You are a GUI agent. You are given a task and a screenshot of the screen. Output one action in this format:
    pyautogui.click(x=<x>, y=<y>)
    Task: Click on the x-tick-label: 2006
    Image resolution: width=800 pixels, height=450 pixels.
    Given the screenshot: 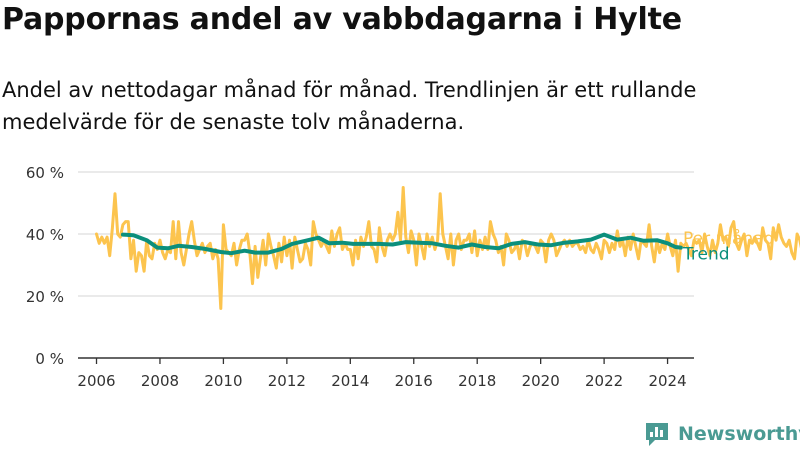 What is the action you would take?
    pyautogui.click(x=96, y=381)
    